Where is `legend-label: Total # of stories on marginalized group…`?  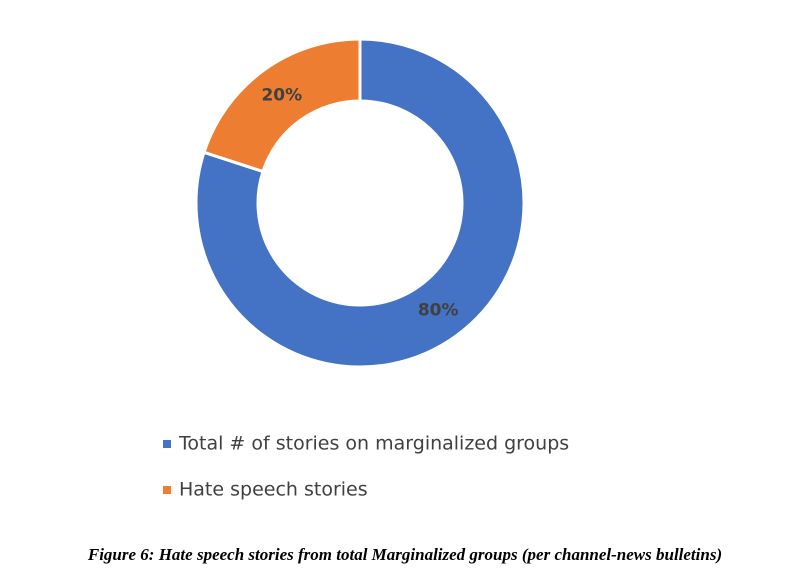
legend-label: Total # of stories on marginalized group… is located at coordinates (373, 444).